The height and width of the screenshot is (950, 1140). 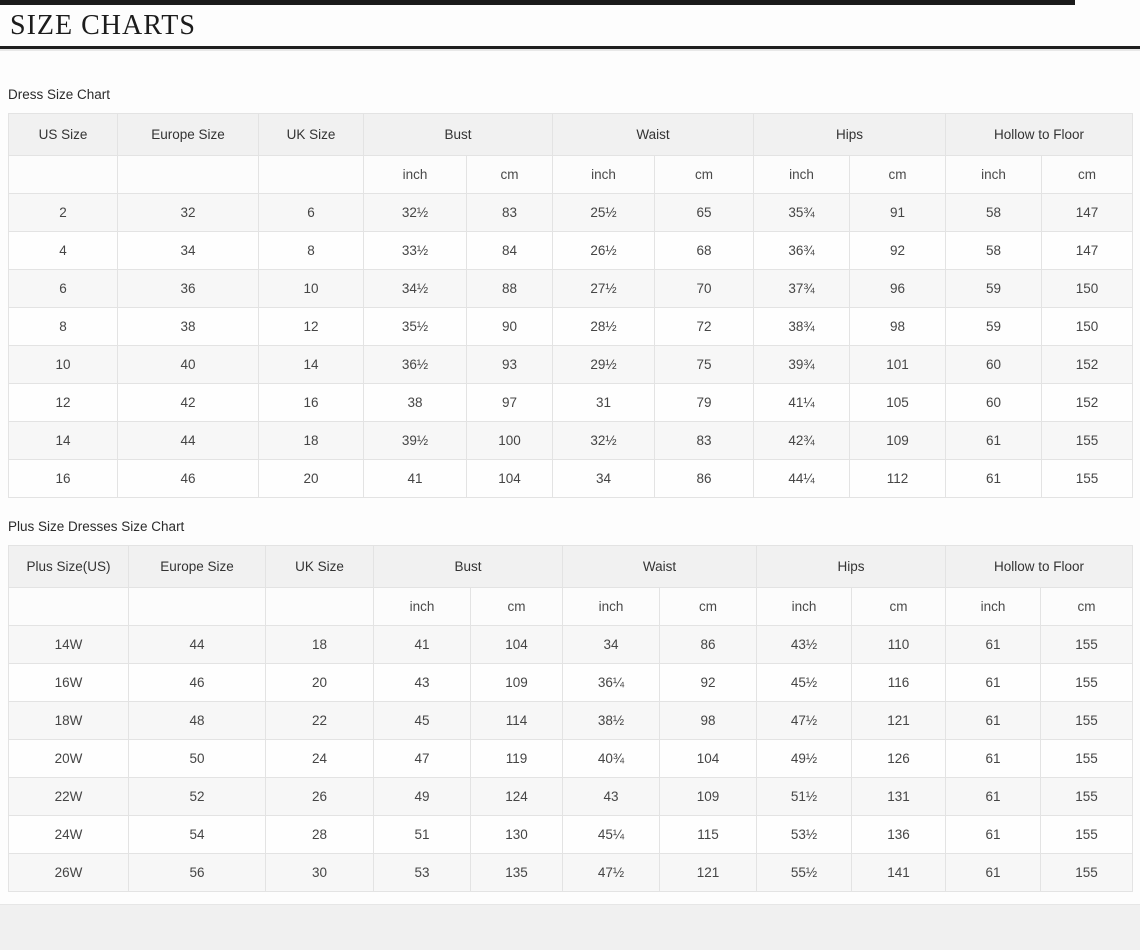 I want to click on cell: 20, so click(x=319, y=682).